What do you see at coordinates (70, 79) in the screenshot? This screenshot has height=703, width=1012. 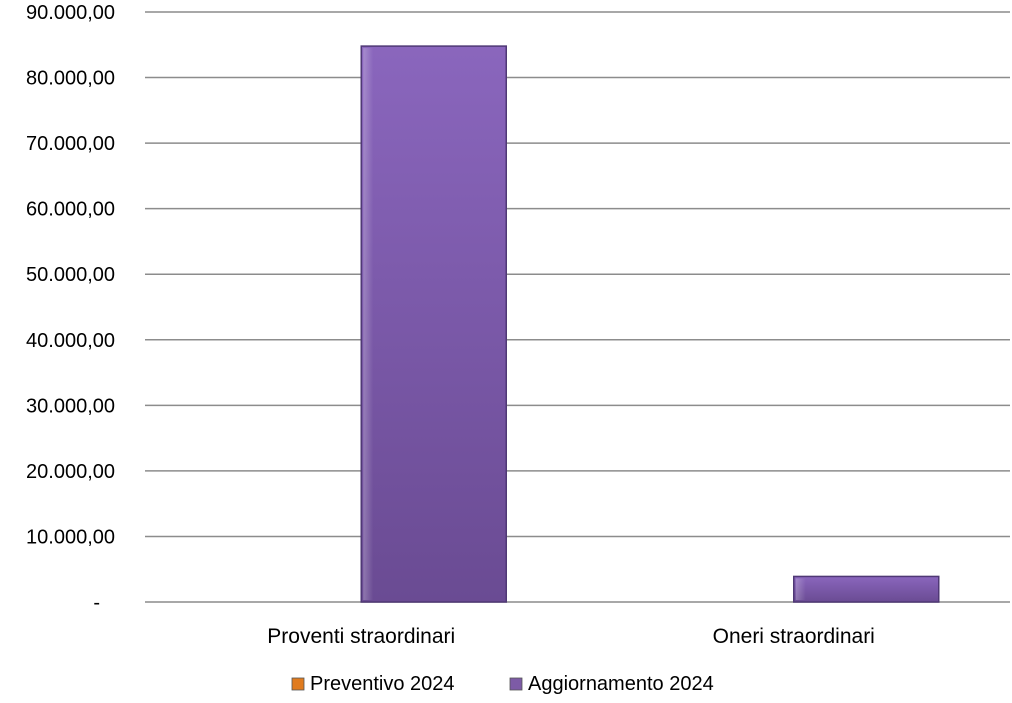 I see `y-tick-label: 80.000,00` at bounding box center [70, 79].